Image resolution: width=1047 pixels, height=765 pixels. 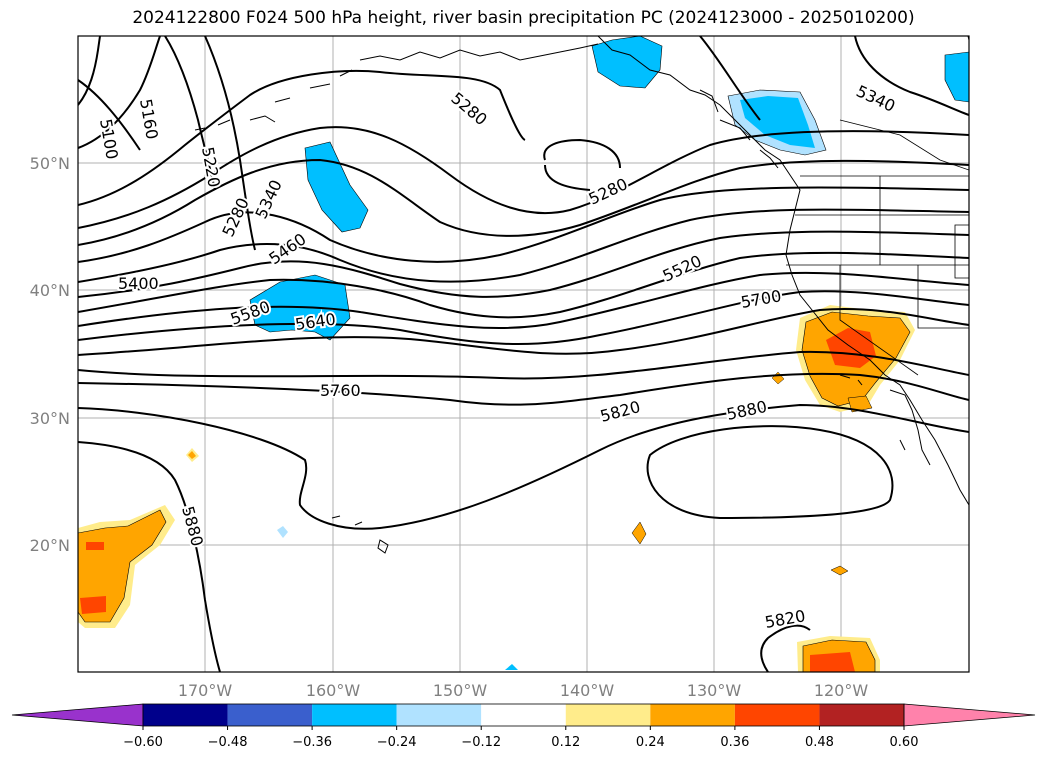 I want to click on contour-label-5760: 5760, so click(x=340, y=390).